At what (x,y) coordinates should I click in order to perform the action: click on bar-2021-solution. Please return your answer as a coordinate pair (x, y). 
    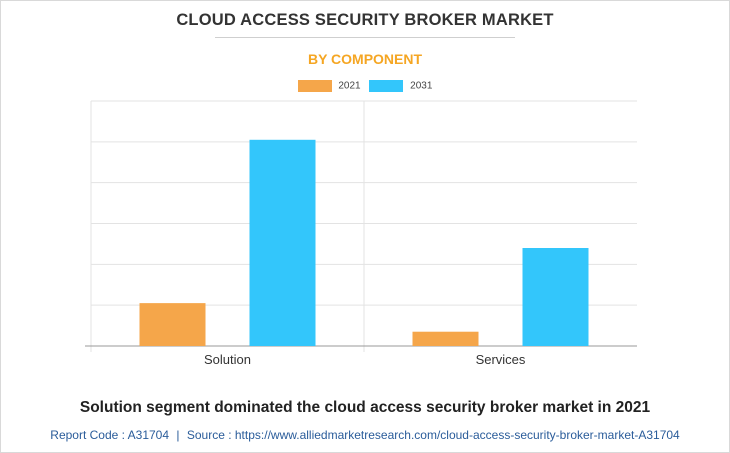
    Looking at the image, I should click on (172, 324).